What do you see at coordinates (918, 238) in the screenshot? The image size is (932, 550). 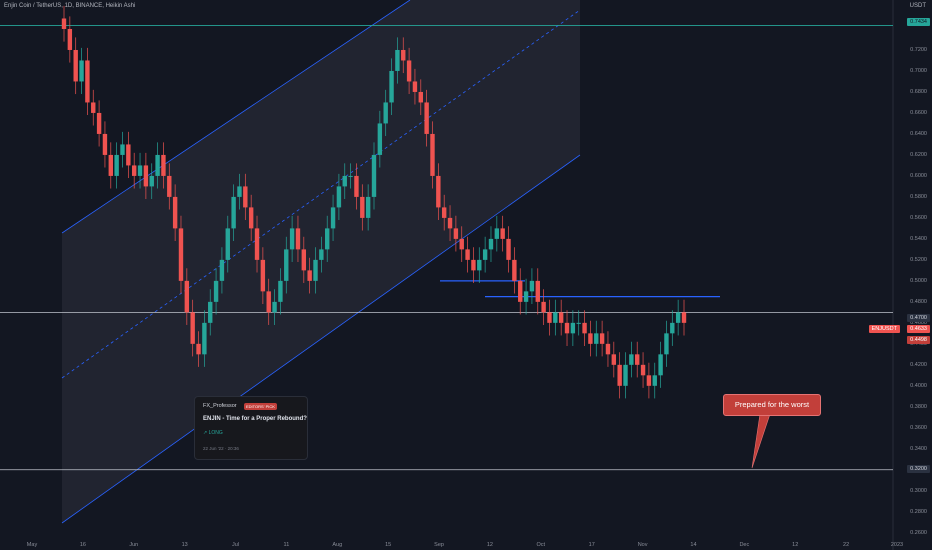 I see `price-tick-label: 0.5400` at bounding box center [918, 238].